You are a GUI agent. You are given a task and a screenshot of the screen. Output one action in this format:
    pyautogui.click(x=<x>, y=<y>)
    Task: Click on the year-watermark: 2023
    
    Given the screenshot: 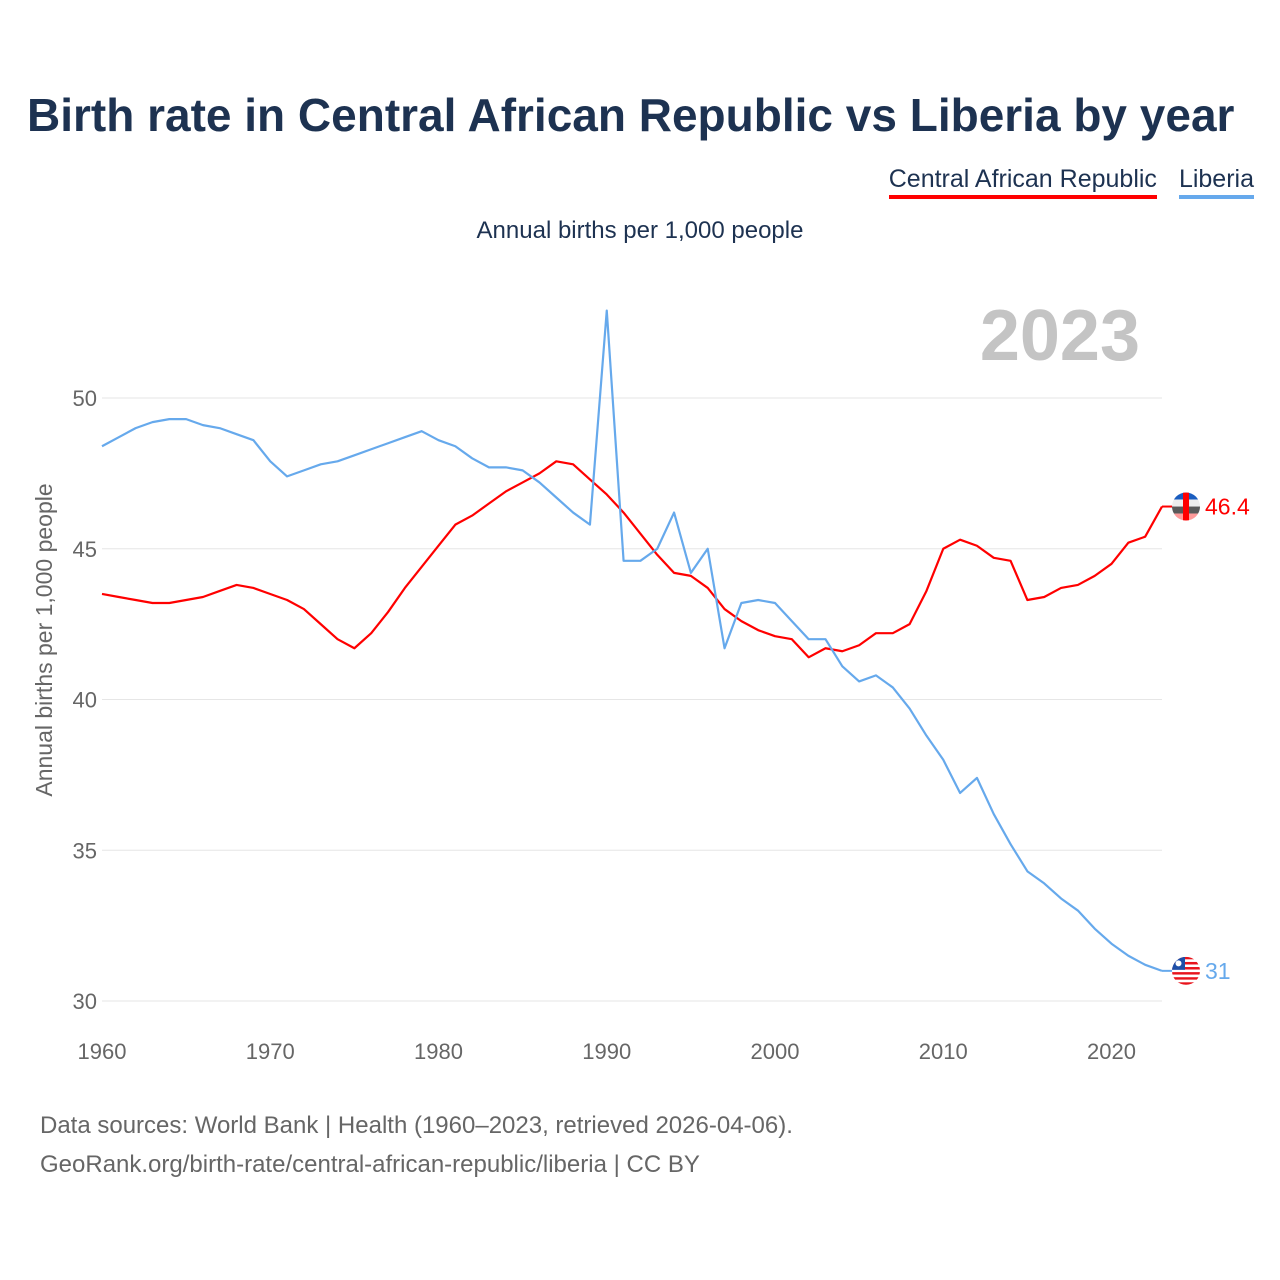 What is the action you would take?
    pyautogui.click(x=1060, y=336)
    